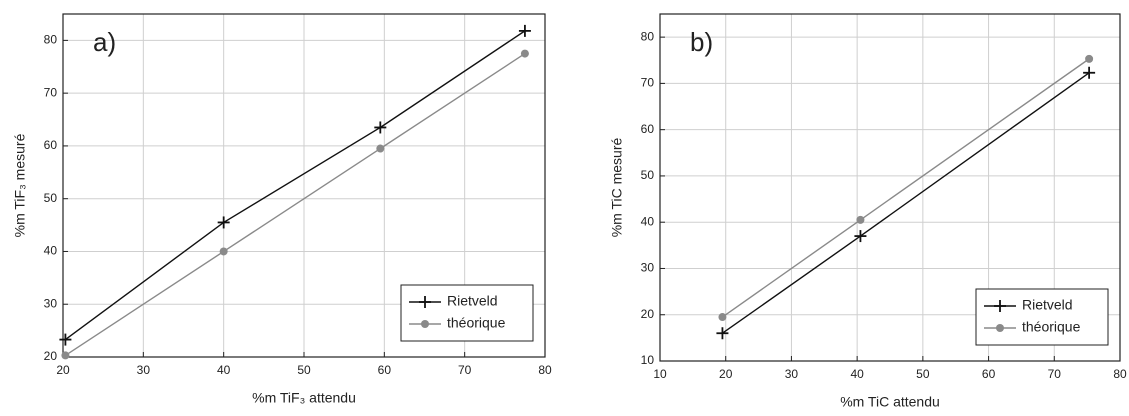 Image resolution: width=1129 pixels, height=416 pixels. Describe the element at coordinates (890, 402) in the screenshot. I see `x-axis-title: %m TiC attendu` at that location.